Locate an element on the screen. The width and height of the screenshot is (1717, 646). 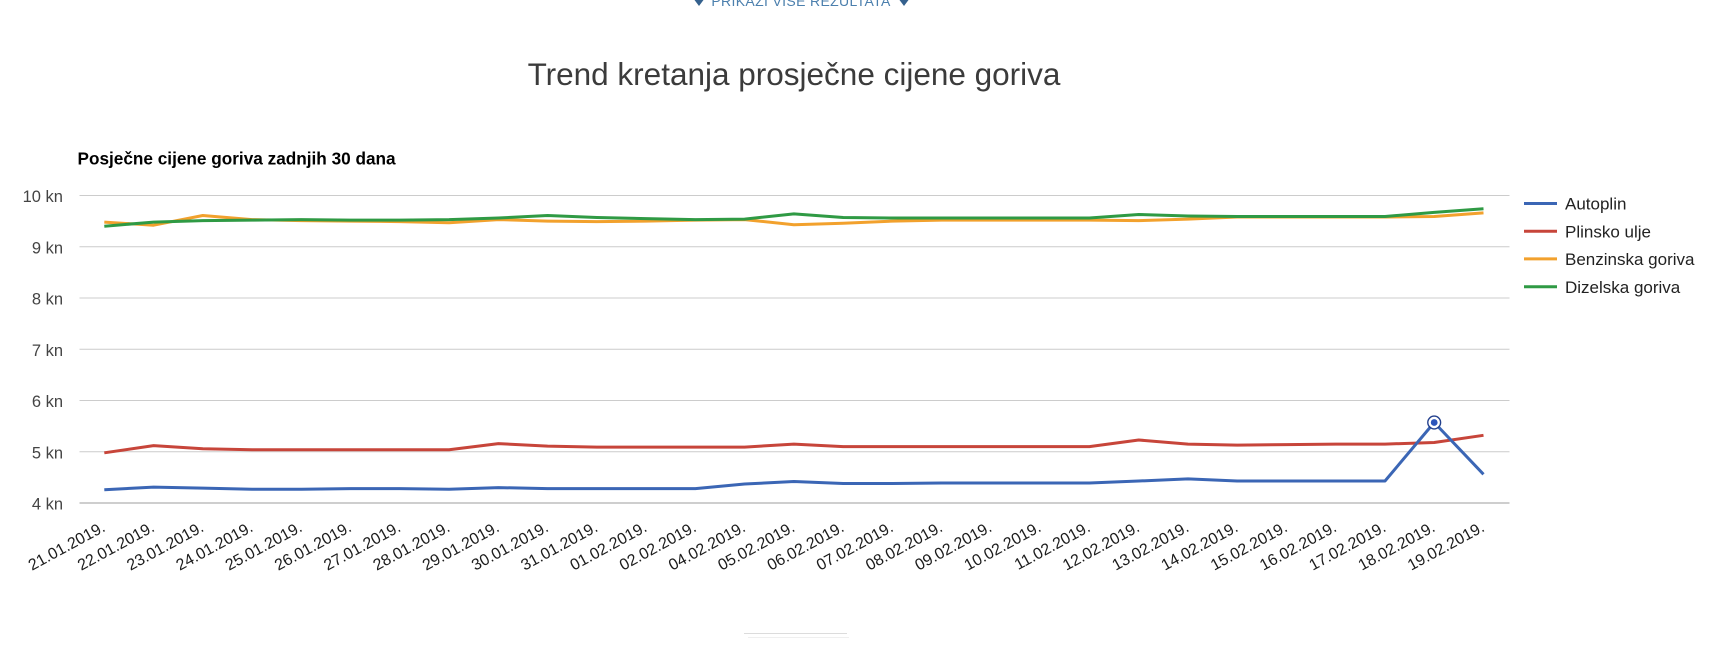
svg-text: Autoplin is located at coordinates (1595, 204).